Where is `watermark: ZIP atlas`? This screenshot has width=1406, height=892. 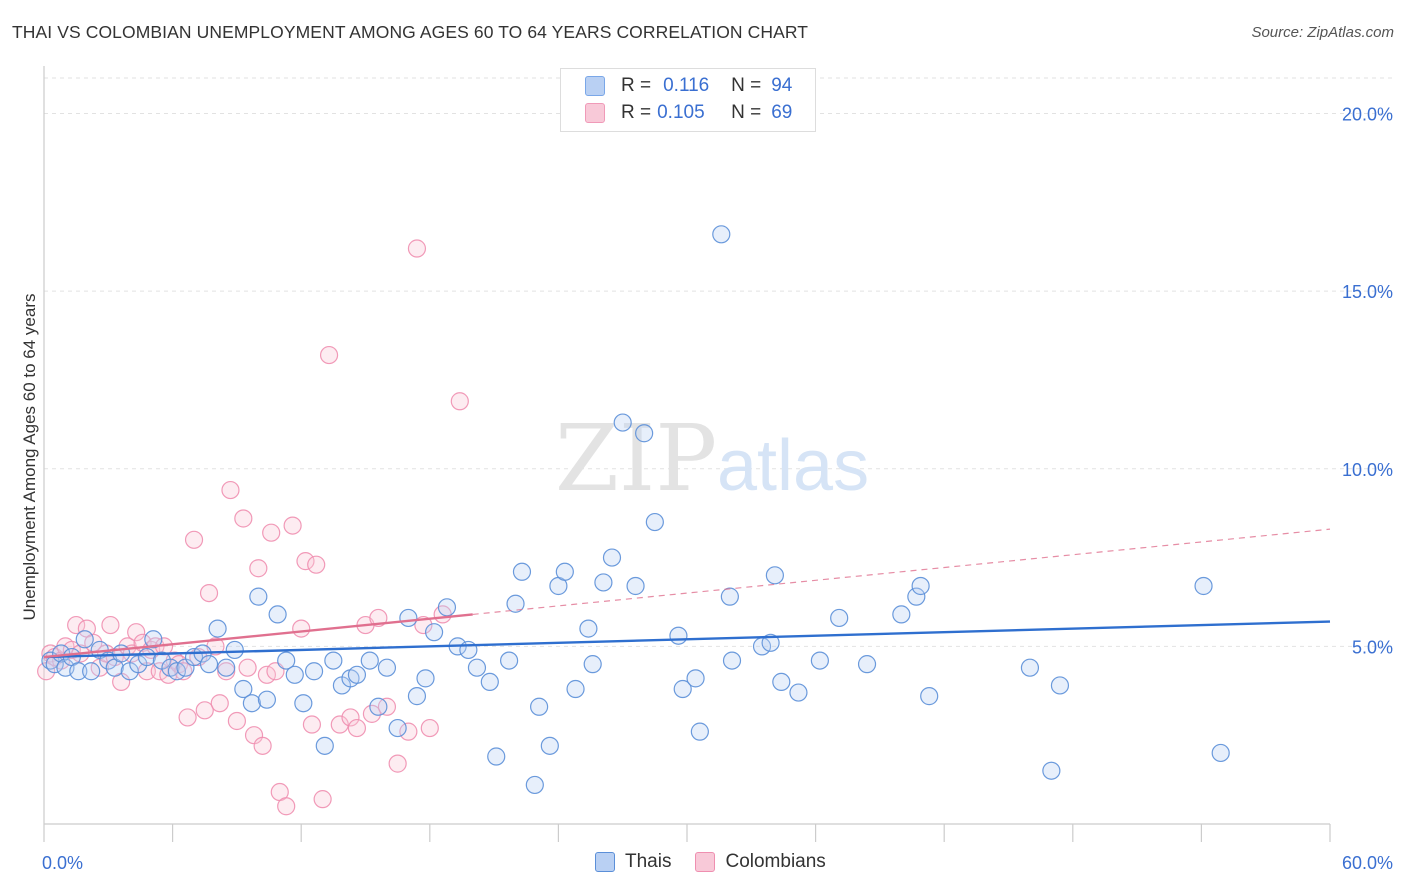 watermark: ZIP atlas is located at coordinates (712, 458).